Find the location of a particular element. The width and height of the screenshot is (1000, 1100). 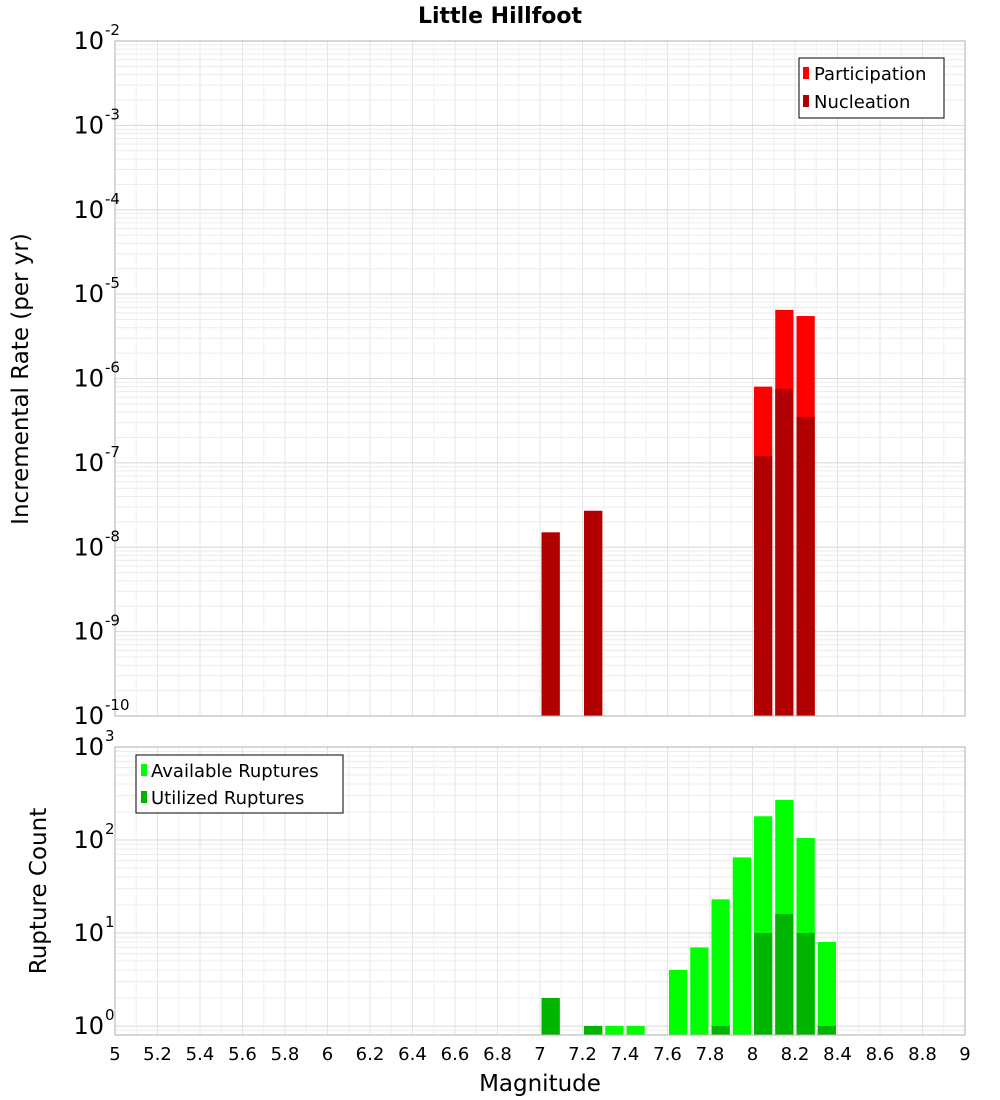

top-y-tick-exponent: -3 is located at coordinates (112, 114).